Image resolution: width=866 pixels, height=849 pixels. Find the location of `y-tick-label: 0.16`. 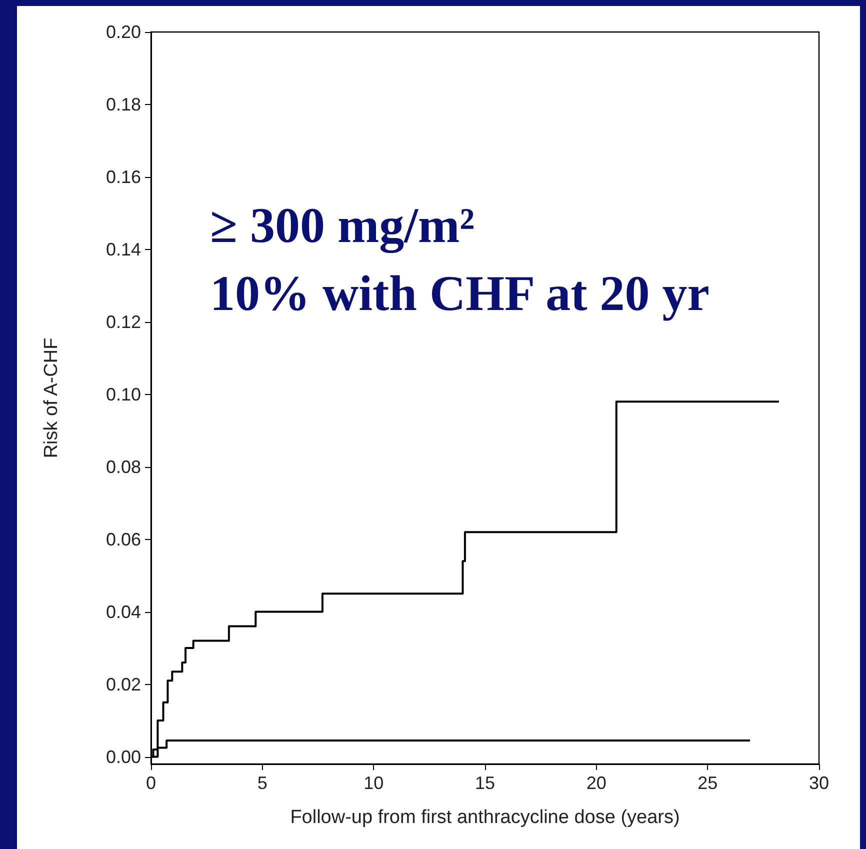

y-tick-label: 0.16 is located at coordinates (123, 176).